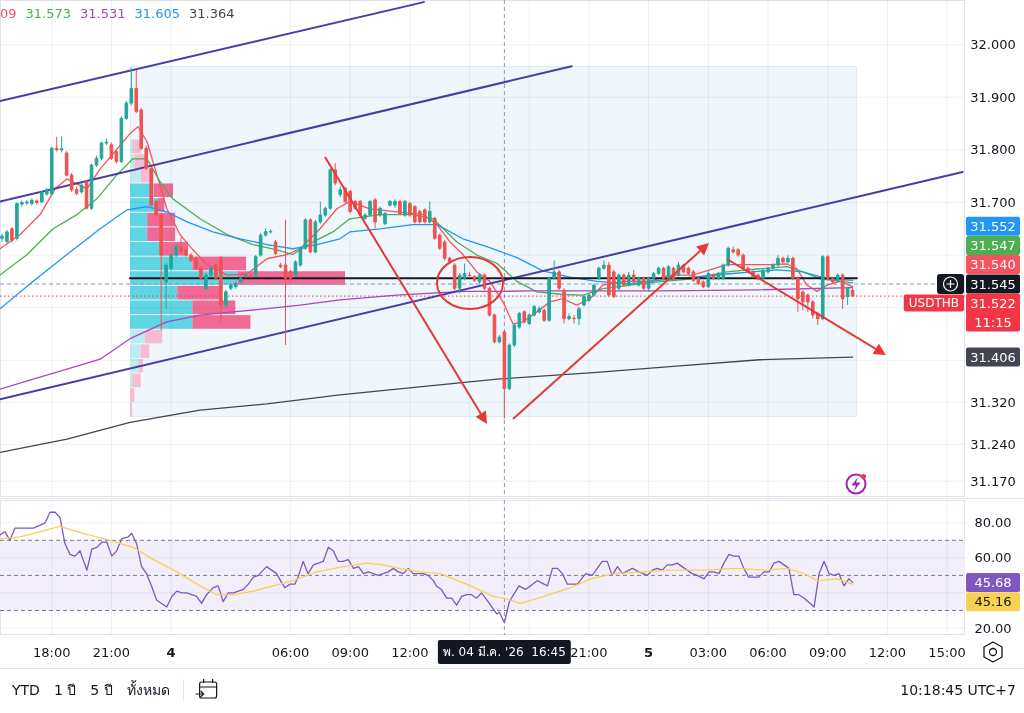 This screenshot has width=1024, height=713. I want to click on y-tick-label: 20.00, so click(993, 628).